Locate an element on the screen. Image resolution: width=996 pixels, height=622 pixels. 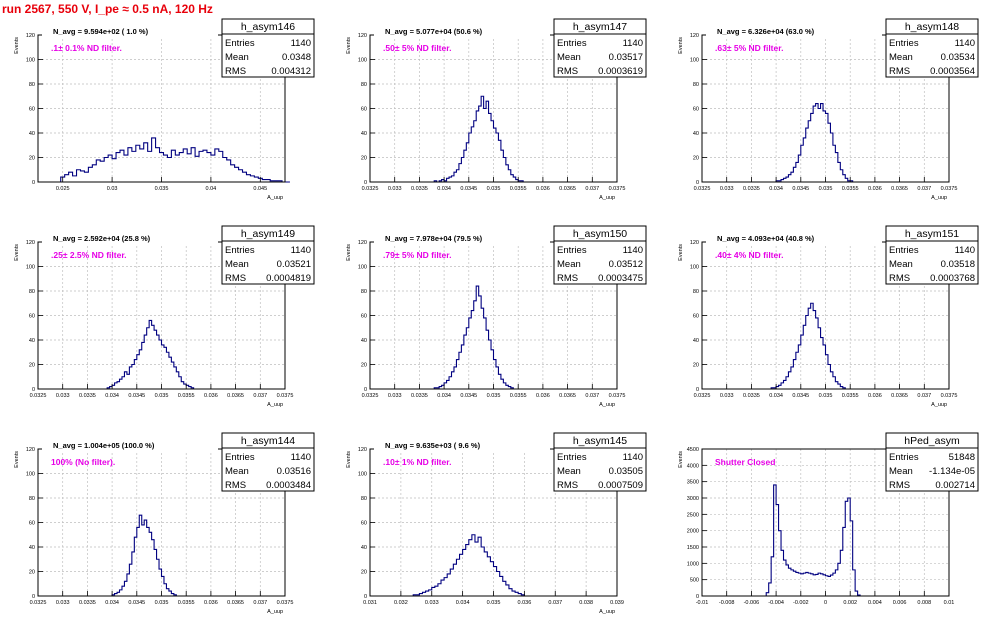
x-tick-label: -0.002 is located at coordinates (801, 603).